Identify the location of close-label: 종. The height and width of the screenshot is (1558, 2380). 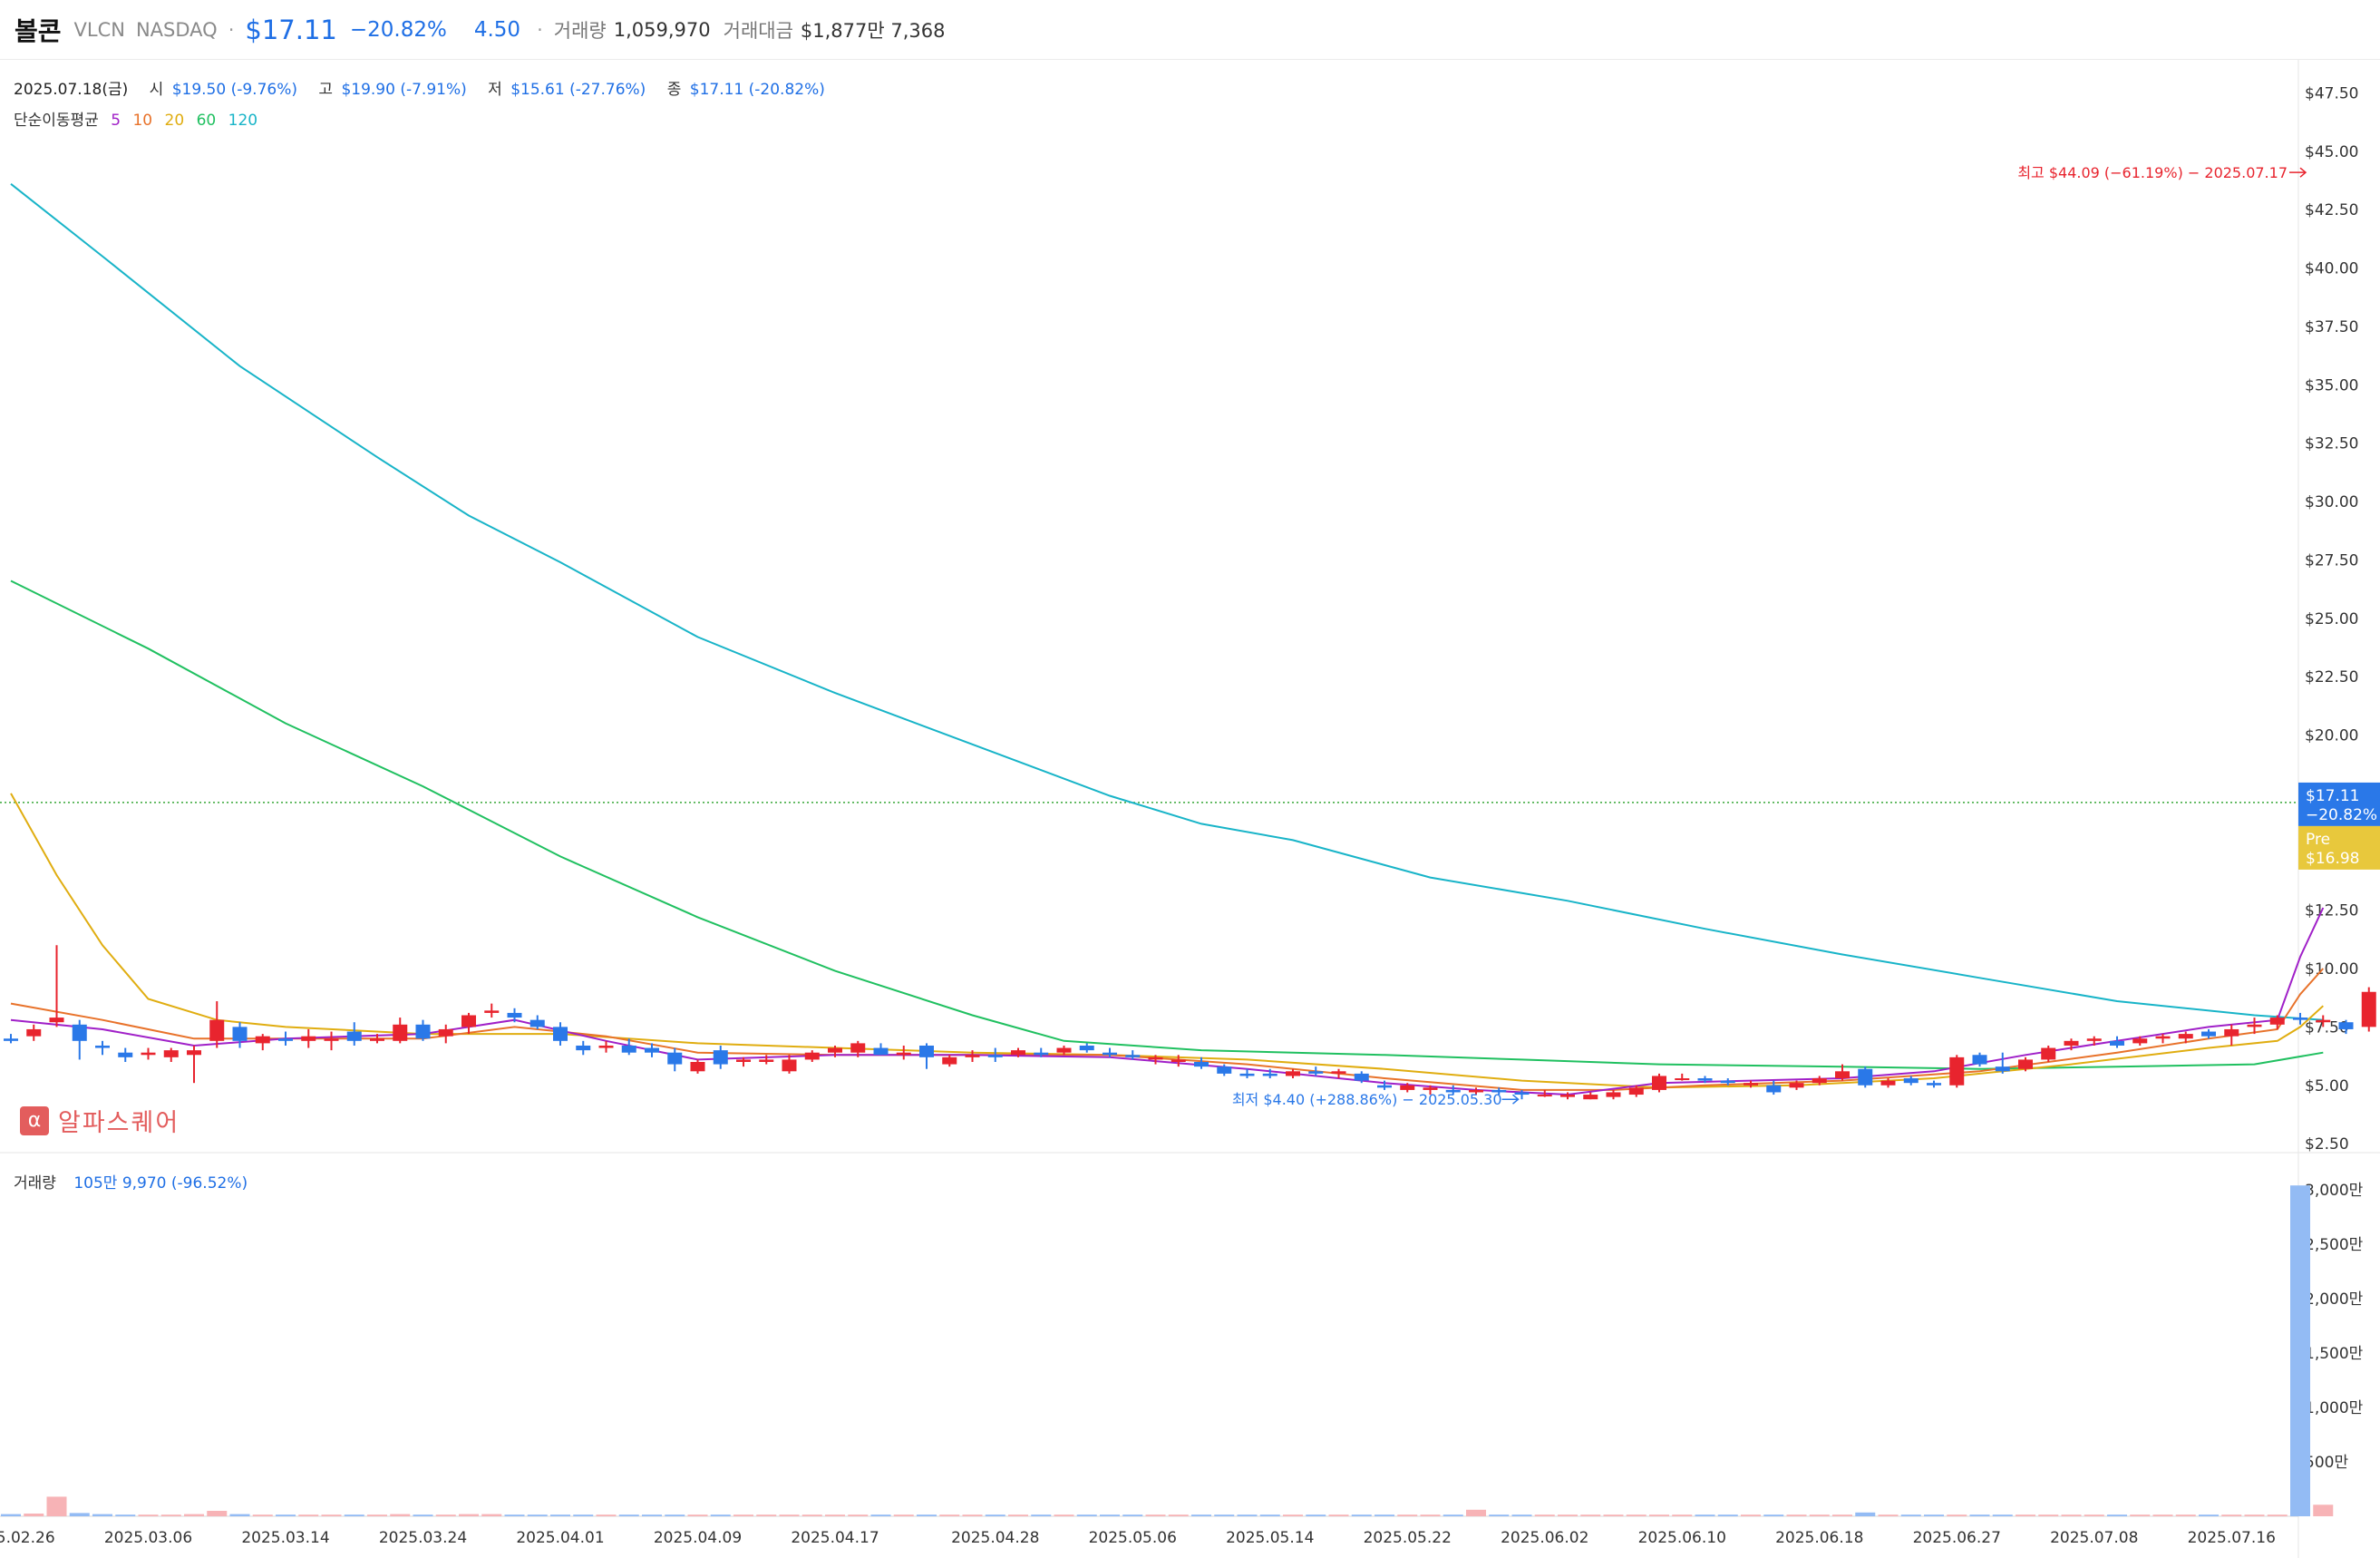
(674, 90).